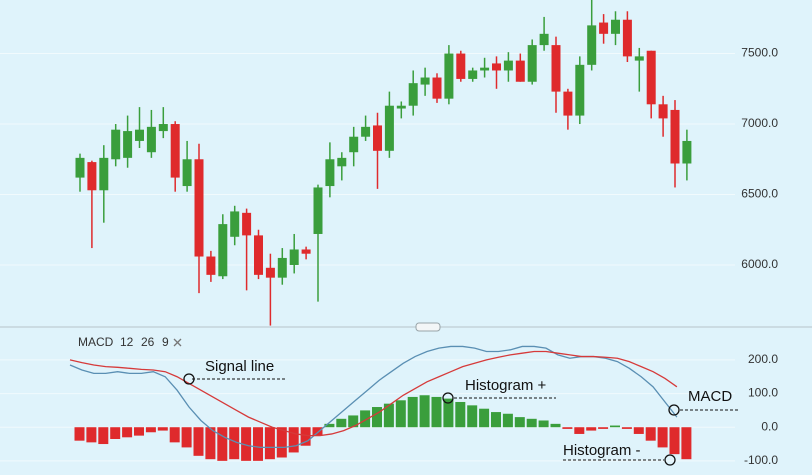 The height and width of the screenshot is (475, 812). Describe the element at coordinates (239, 366) in the screenshot. I see `annotation: Signal line` at that location.